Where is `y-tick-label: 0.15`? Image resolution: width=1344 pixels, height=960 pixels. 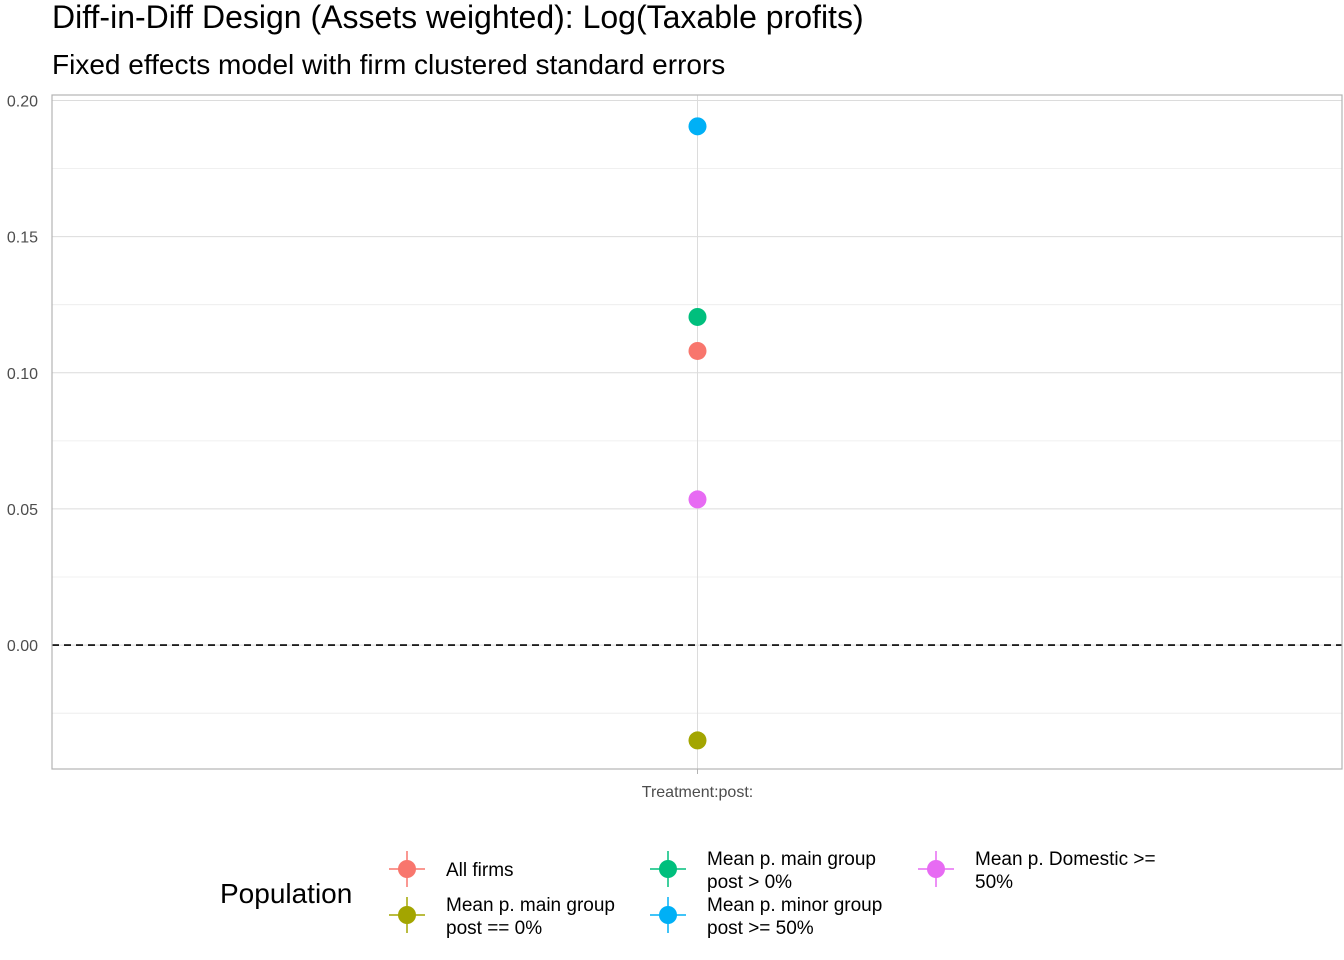 y-tick-label: 0.15 is located at coordinates (22, 238).